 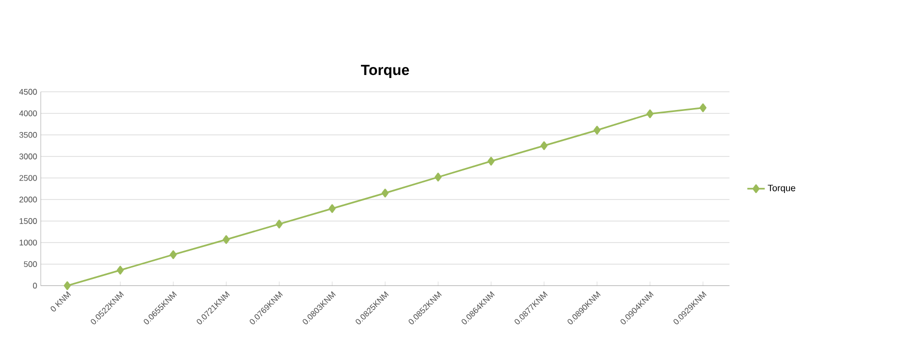 I want to click on y-tick-label: 4000, so click(x=28, y=113).